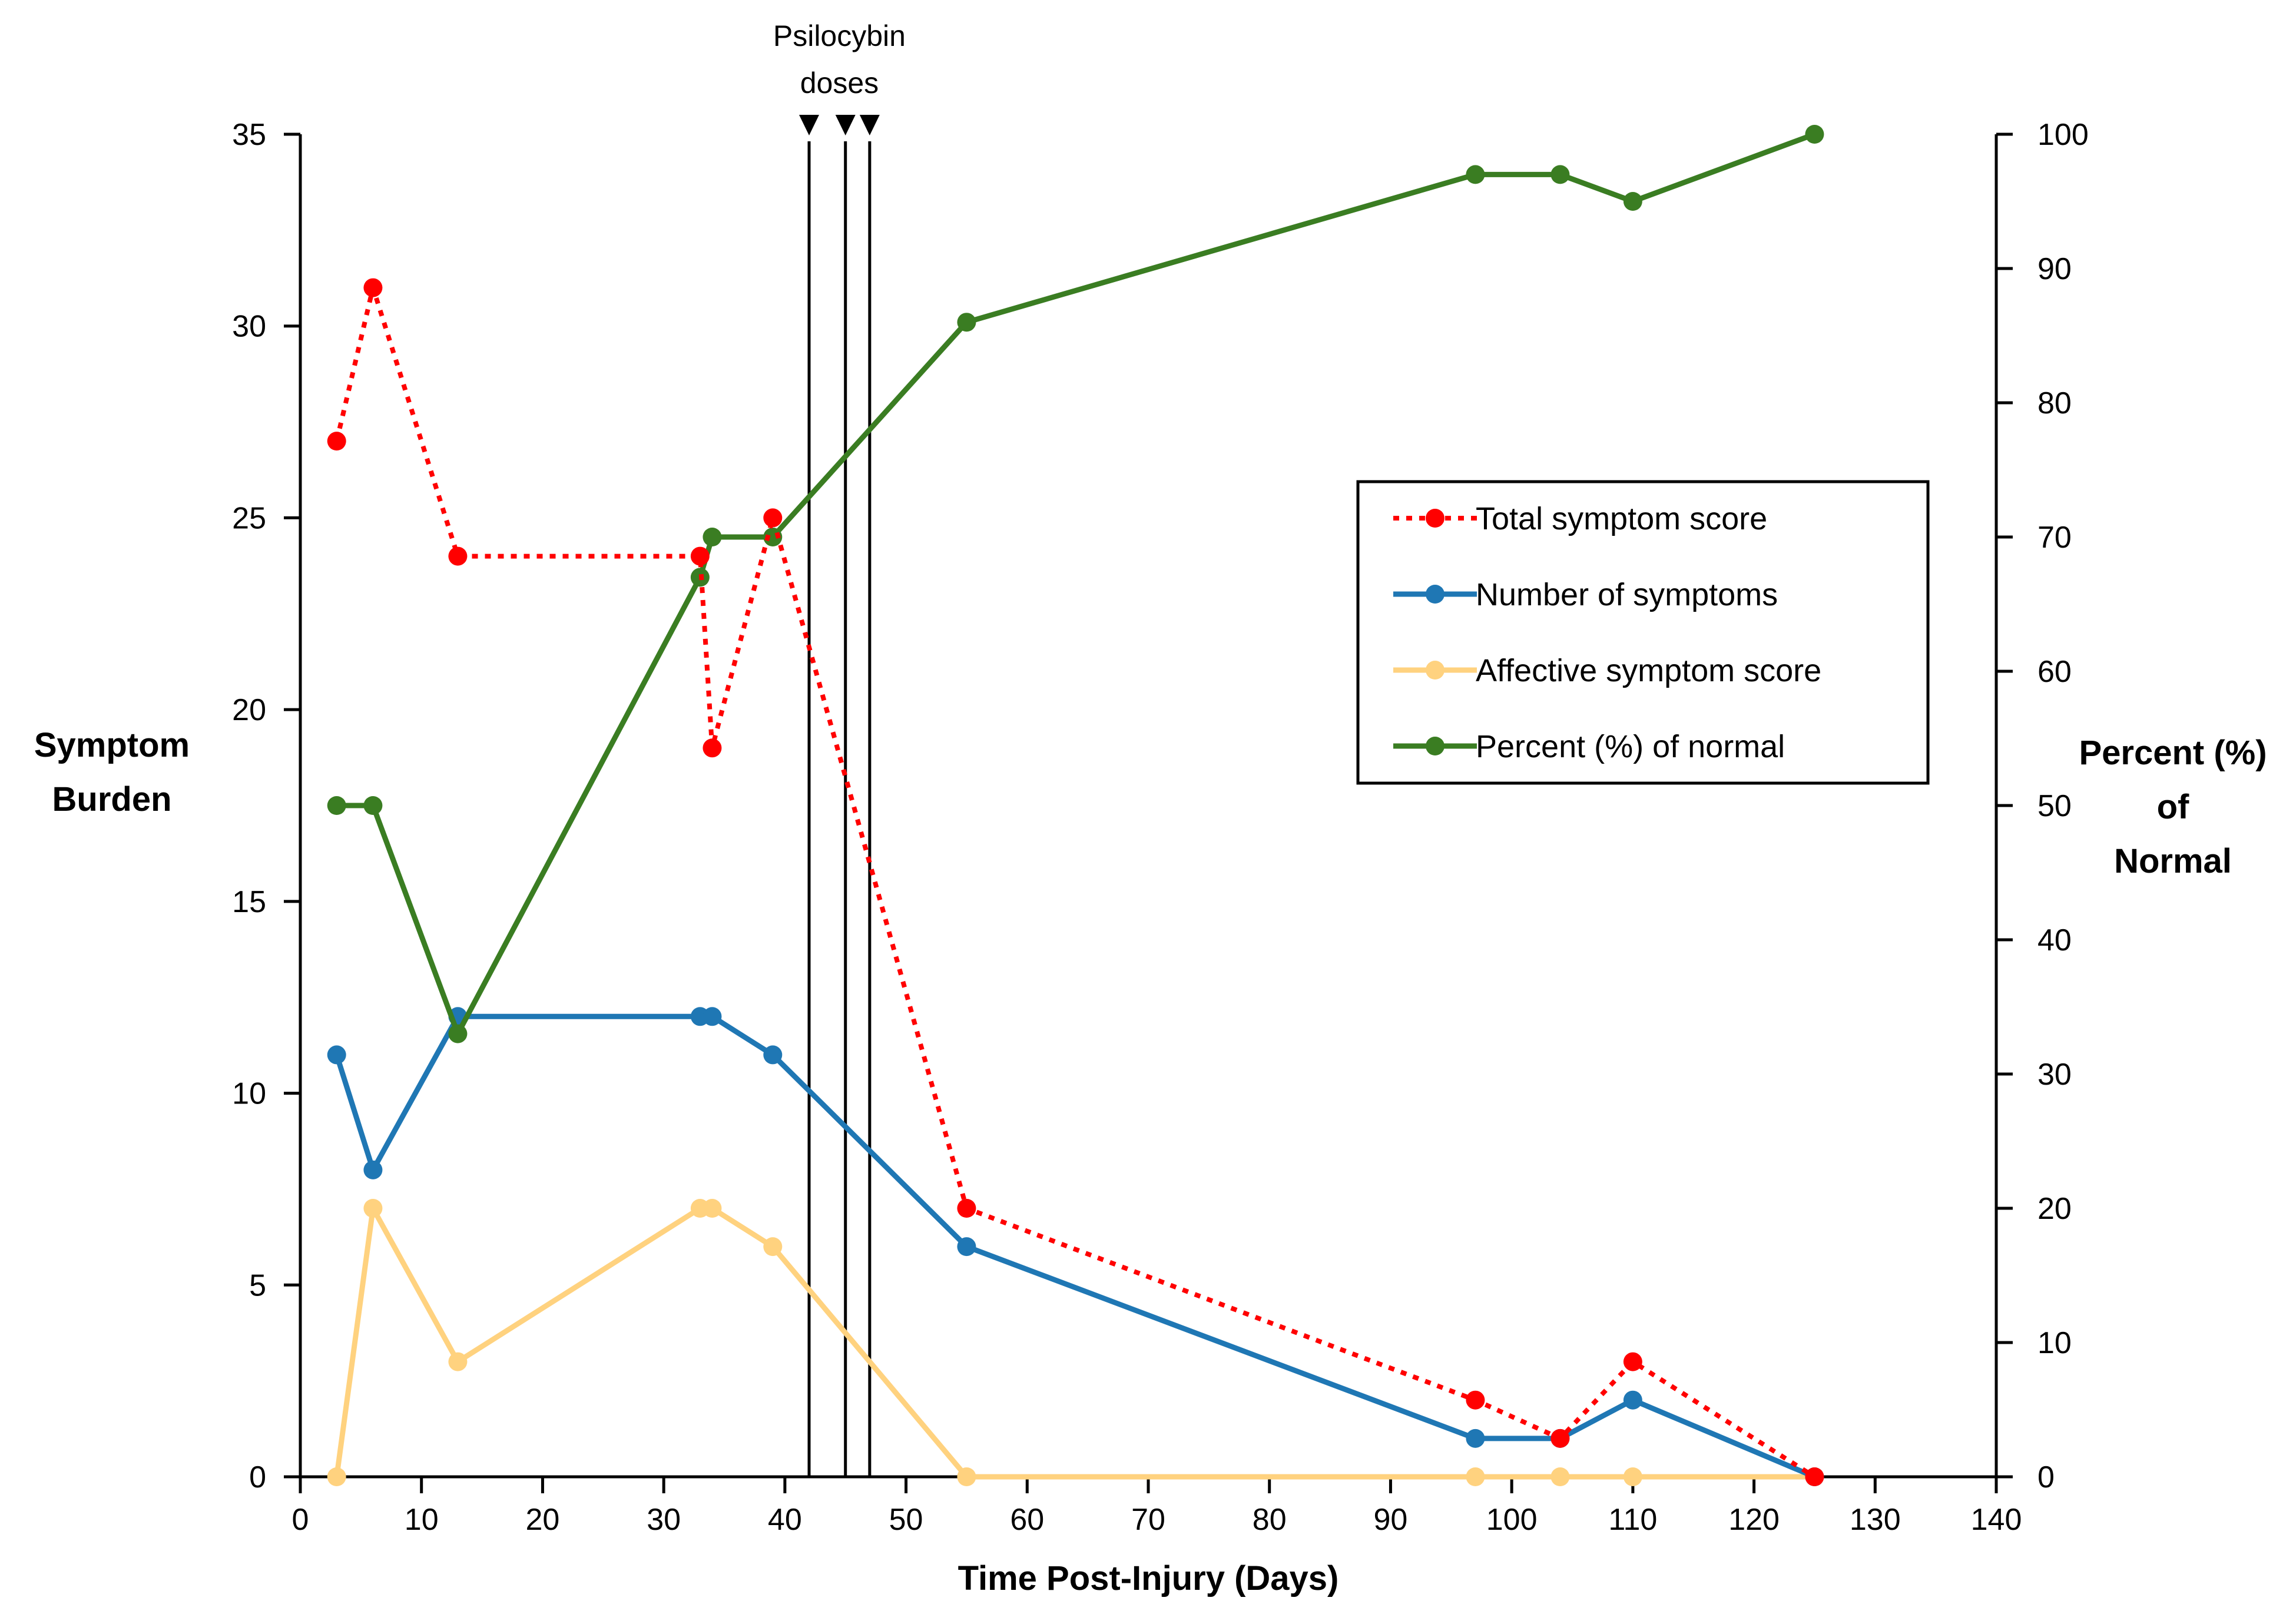 Image resolution: width=2296 pixels, height=1624 pixels. Describe the element at coordinates (1148, 1520) in the screenshot. I see `x-tick-label: 70` at that location.